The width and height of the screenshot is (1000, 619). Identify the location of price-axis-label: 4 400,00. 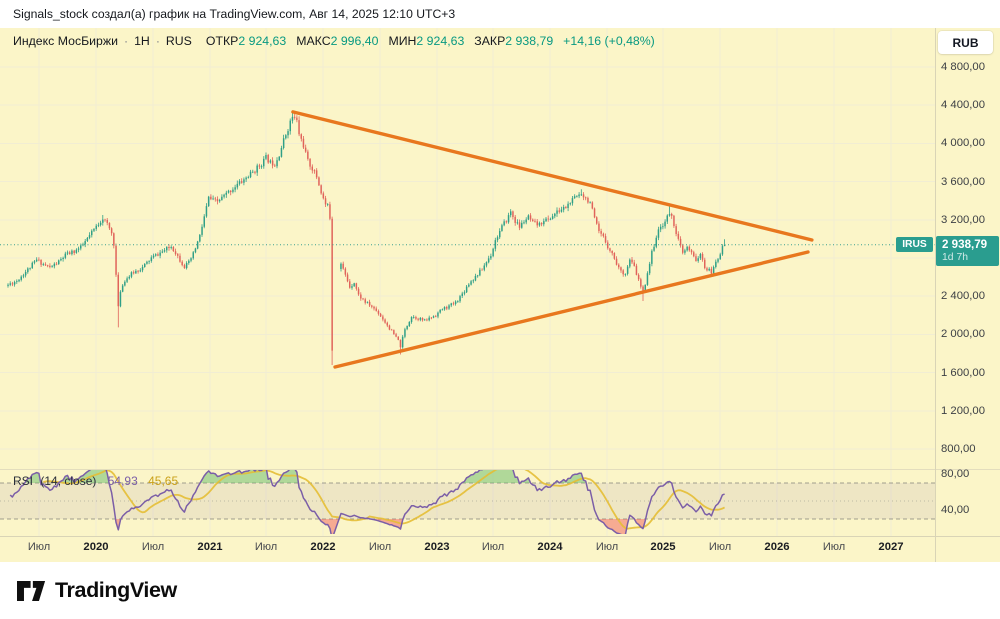
(963, 105).